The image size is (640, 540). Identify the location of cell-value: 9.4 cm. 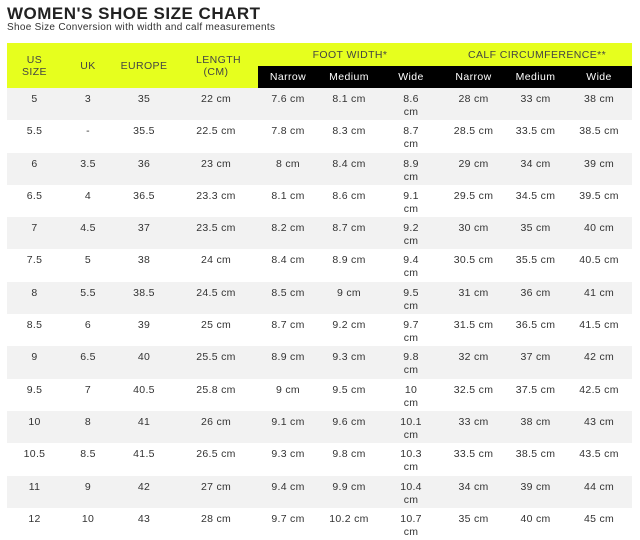
(288, 486).